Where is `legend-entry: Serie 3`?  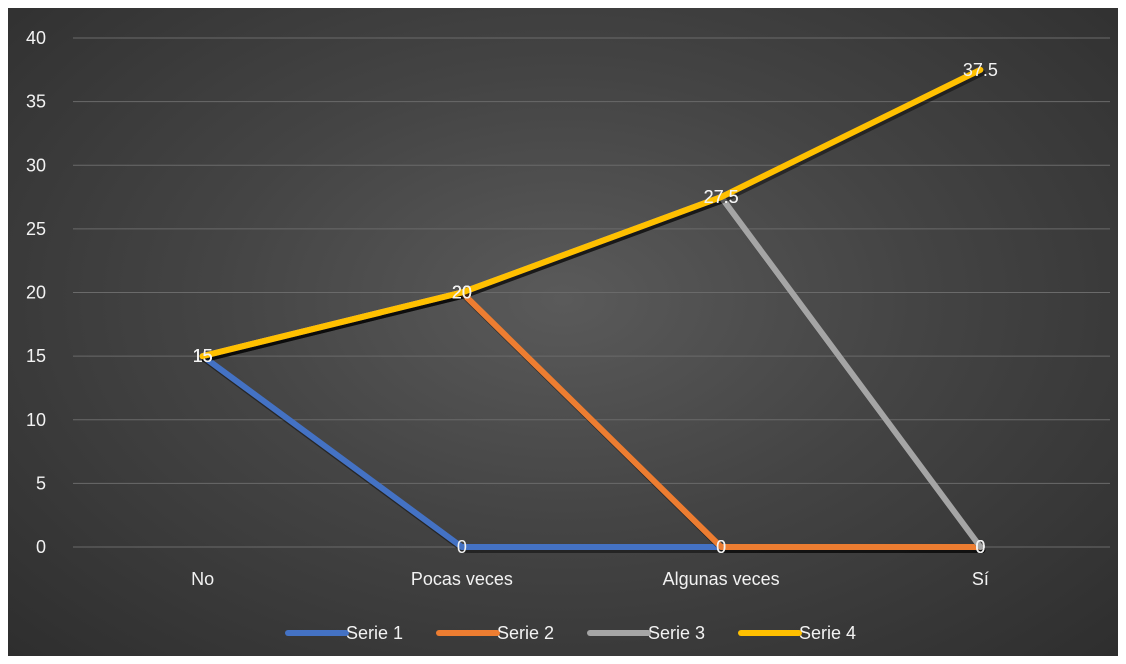
legend-entry: Serie 3 is located at coordinates (676, 633).